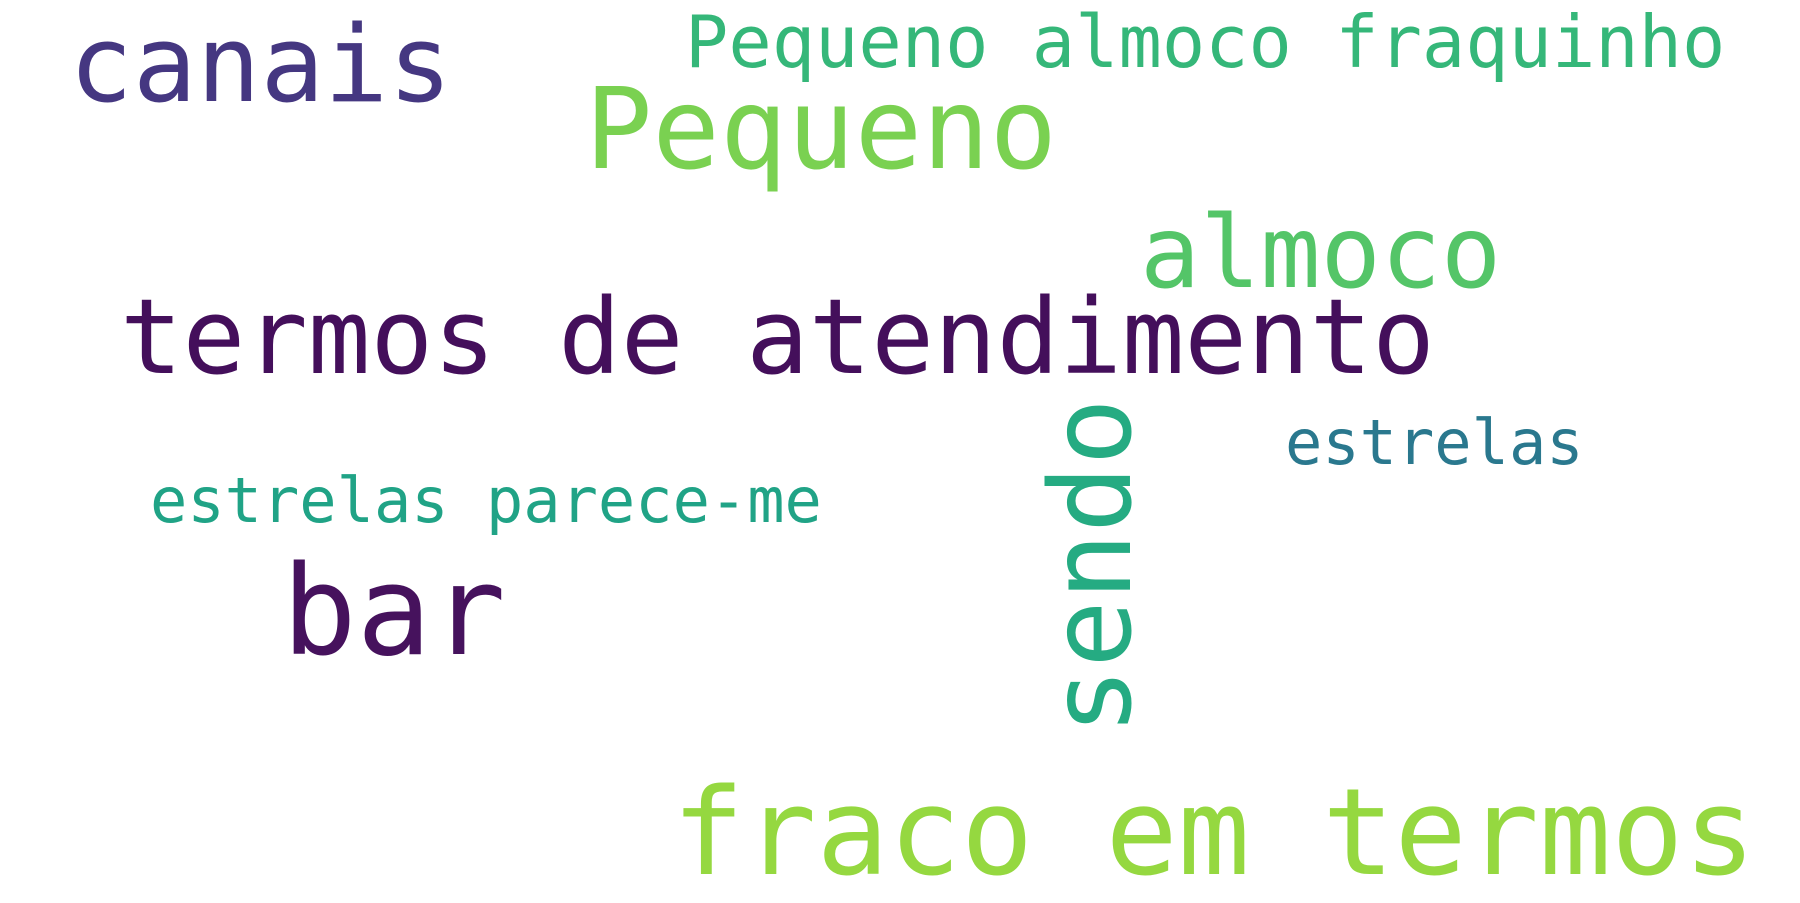 The height and width of the screenshot is (903, 1800). What do you see at coordinates (1321, 252) in the screenshot?
I see `word-almoco: almoco` at bounding box center [1321, 252].